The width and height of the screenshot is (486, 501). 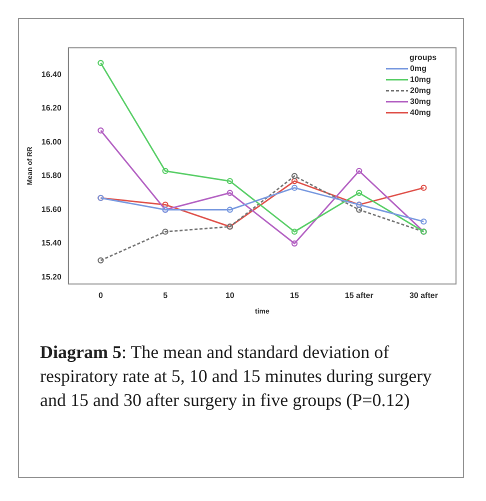 I want to click on y-tick-label: 15.60, so click(x=51, y=209).